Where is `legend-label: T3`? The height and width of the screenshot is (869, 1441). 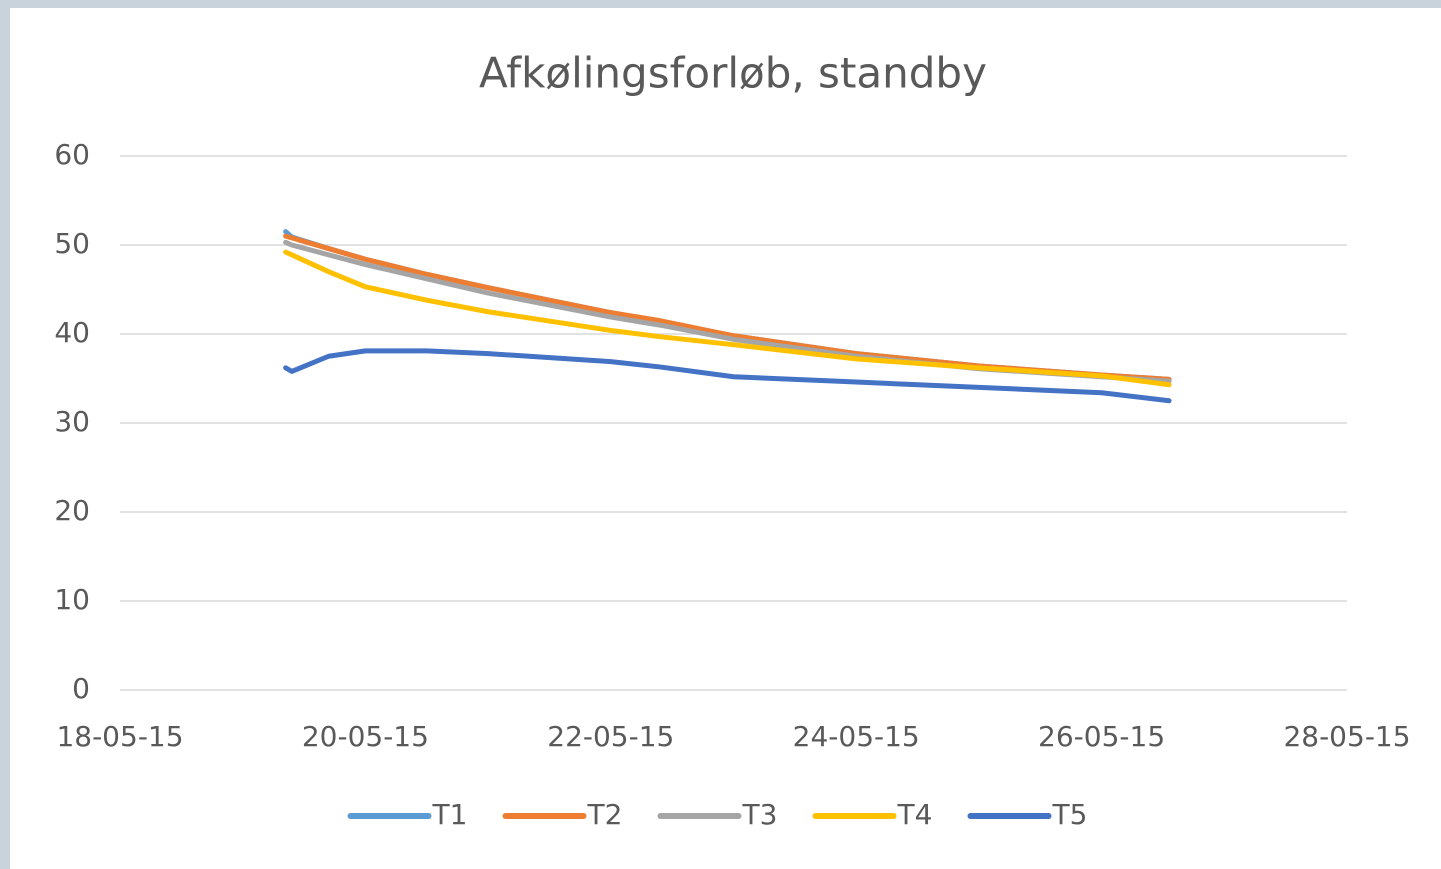
legend-label: T3 is located at coordinates (760, 814).